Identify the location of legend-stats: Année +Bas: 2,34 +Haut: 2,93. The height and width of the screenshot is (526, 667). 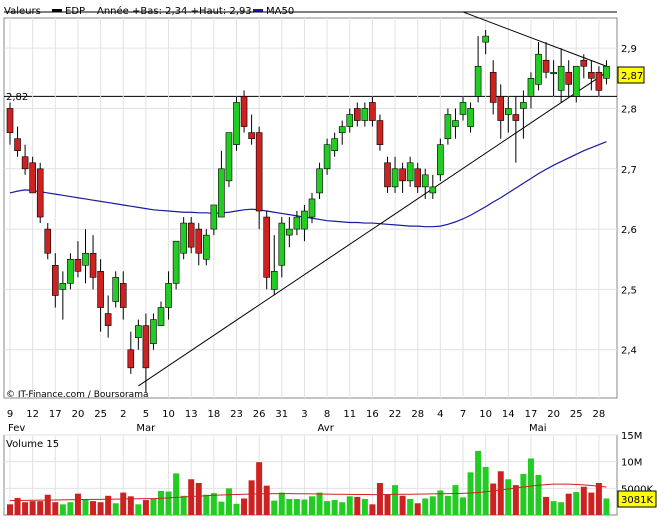
(174, 11).